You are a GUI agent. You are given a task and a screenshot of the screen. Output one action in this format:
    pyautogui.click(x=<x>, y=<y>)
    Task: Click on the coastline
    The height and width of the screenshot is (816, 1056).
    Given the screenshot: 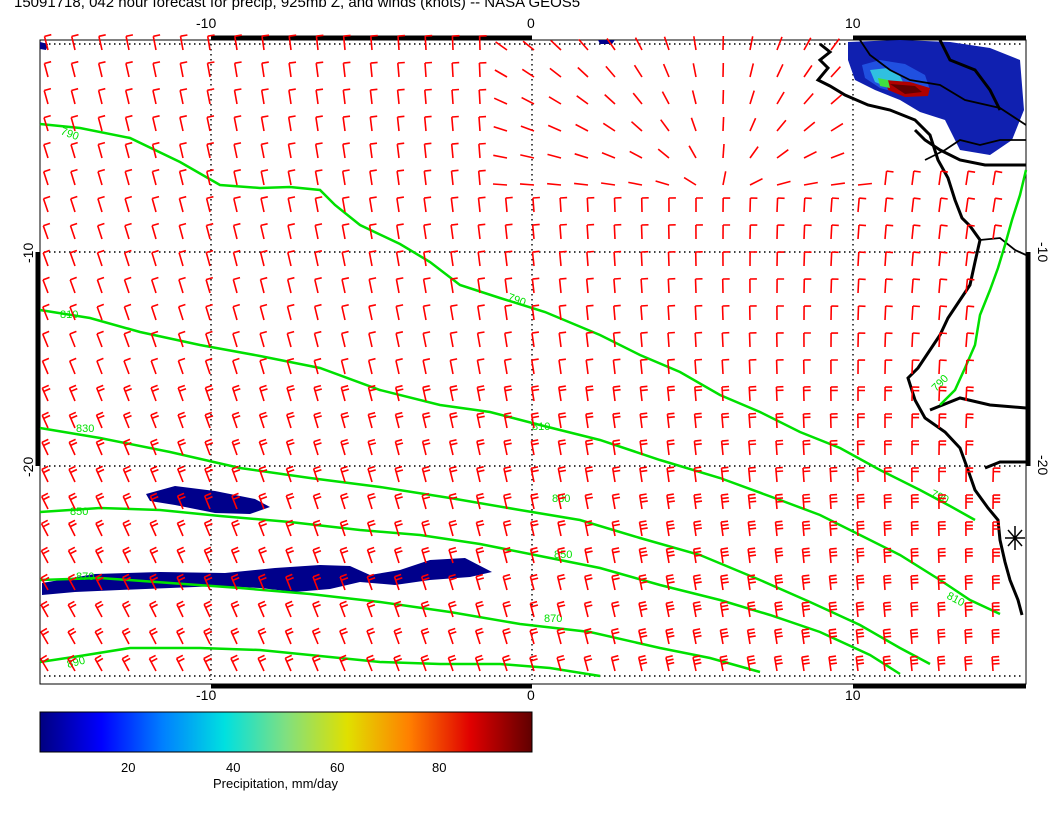 What is the action you would take?
    pyautogui.click(x=921, y=327)
    